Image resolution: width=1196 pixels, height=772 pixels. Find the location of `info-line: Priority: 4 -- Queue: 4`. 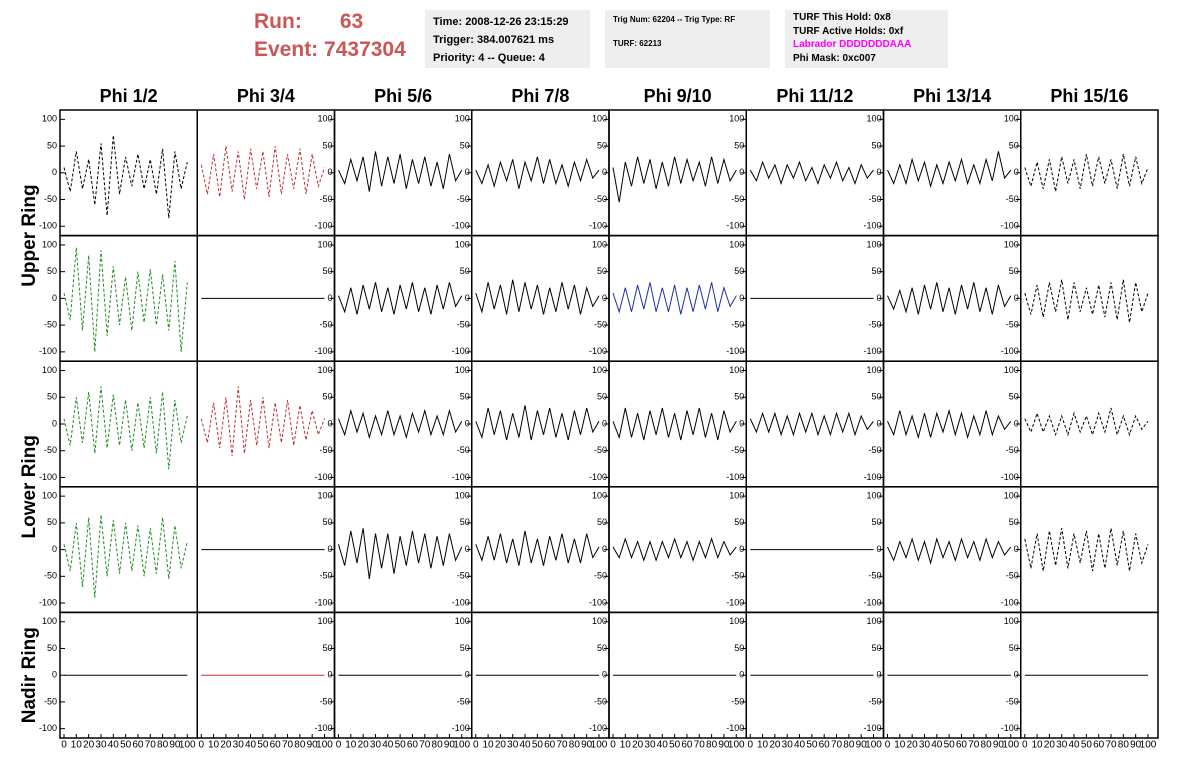

info-line: Priority: 4 -- Queue: 4 is located at coordinates (489, 58).